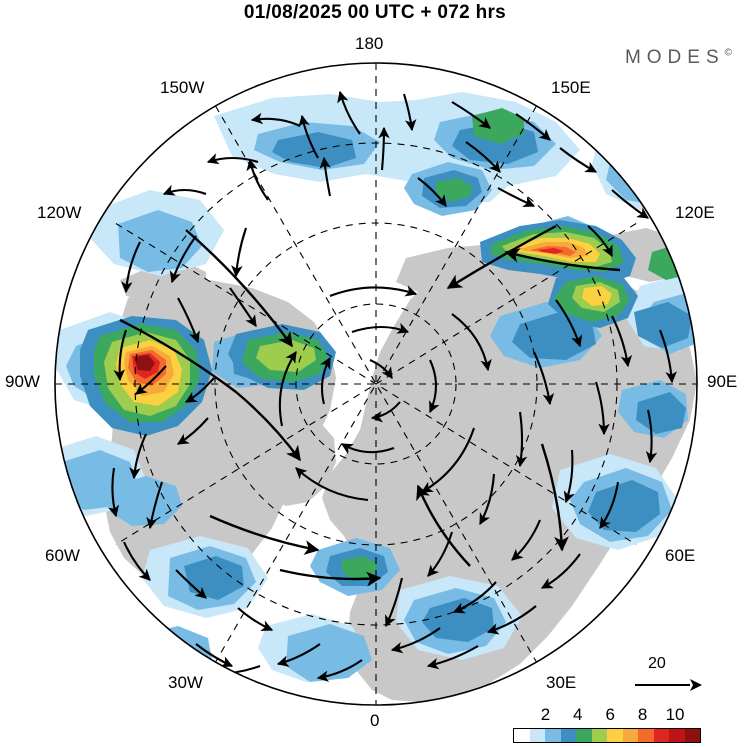 The width and height of the screenshot is (750, 747). I want to click on colorbar-legend: 2 4 6 8 10, so click(608, 724).